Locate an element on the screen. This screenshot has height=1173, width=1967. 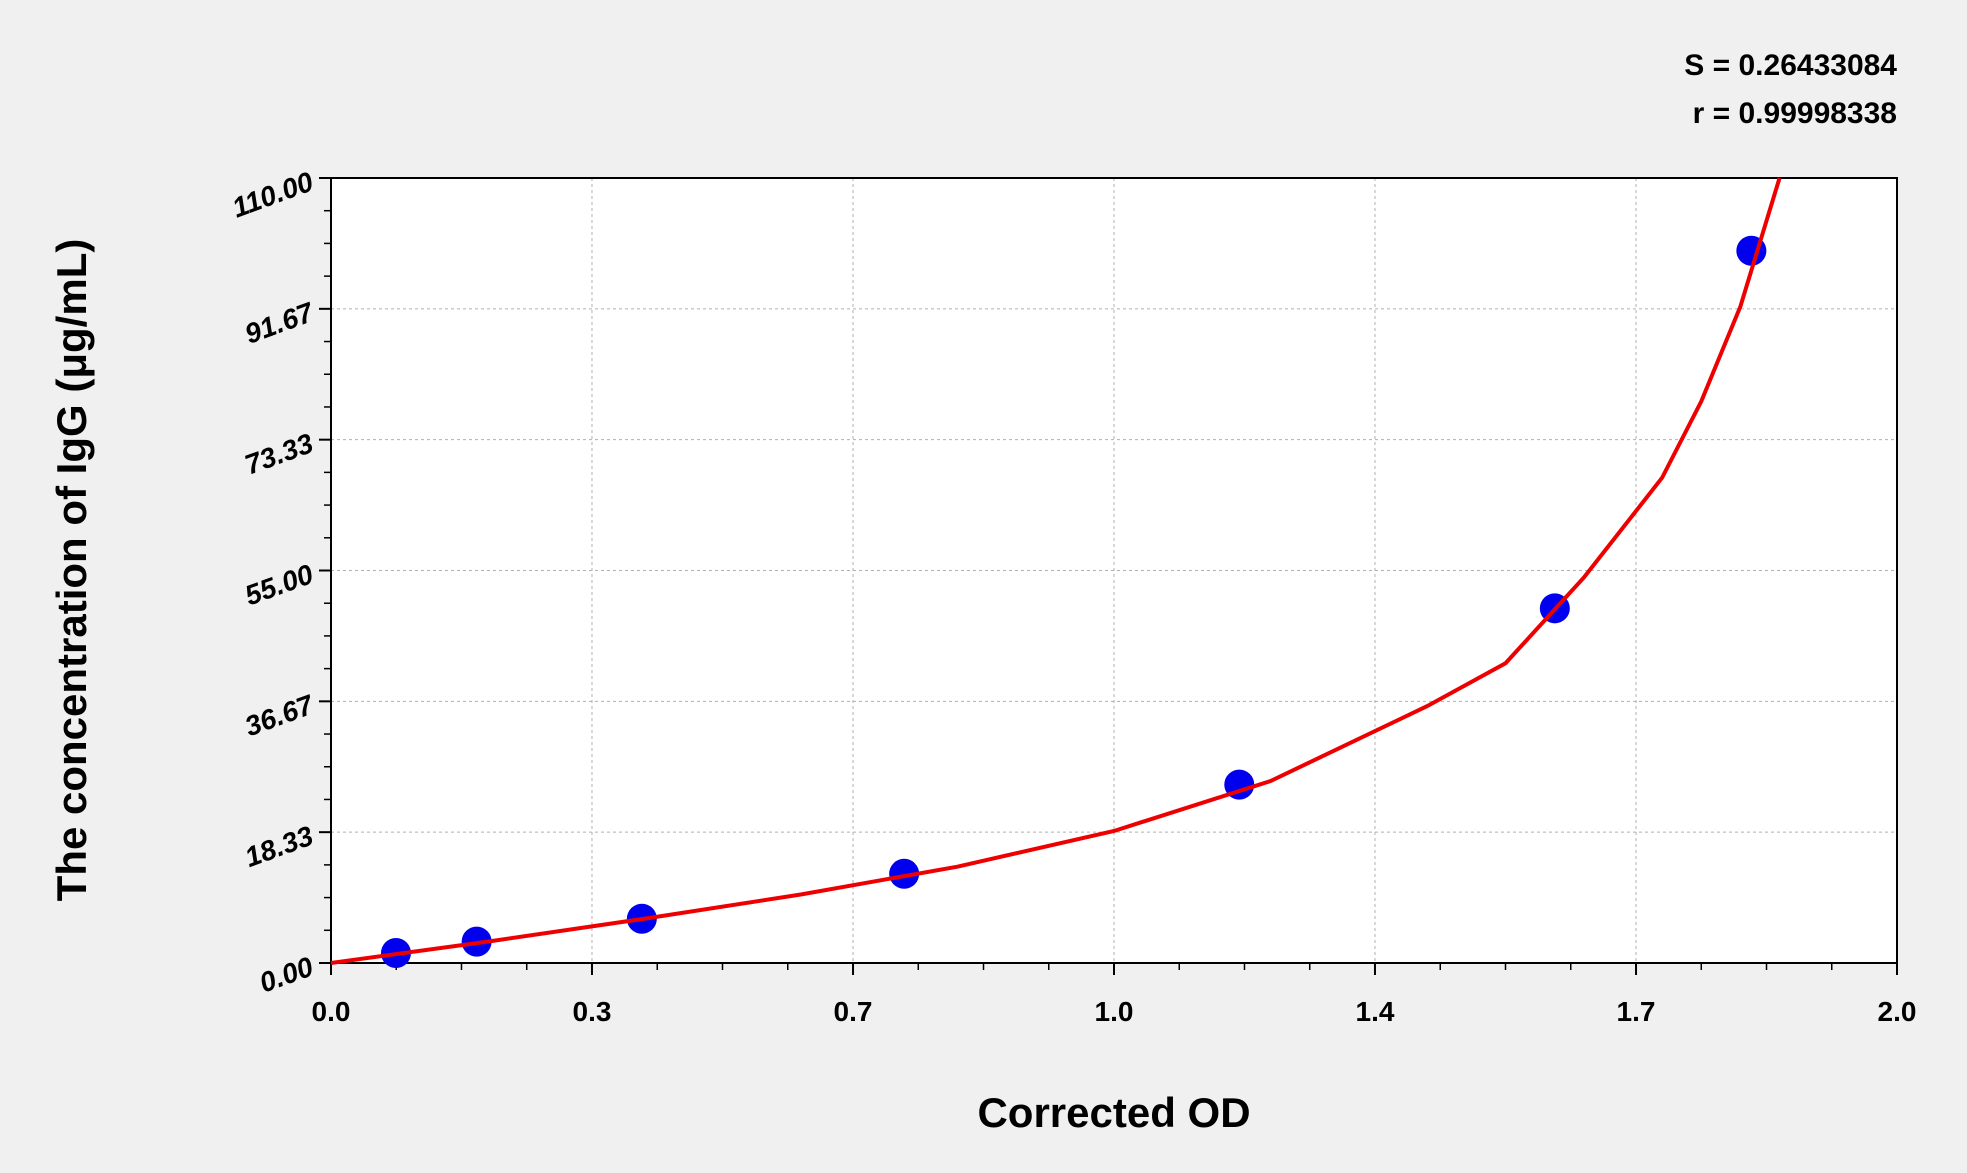
x-tick-label: 1.0 is located at coordinates (1114, 1011).